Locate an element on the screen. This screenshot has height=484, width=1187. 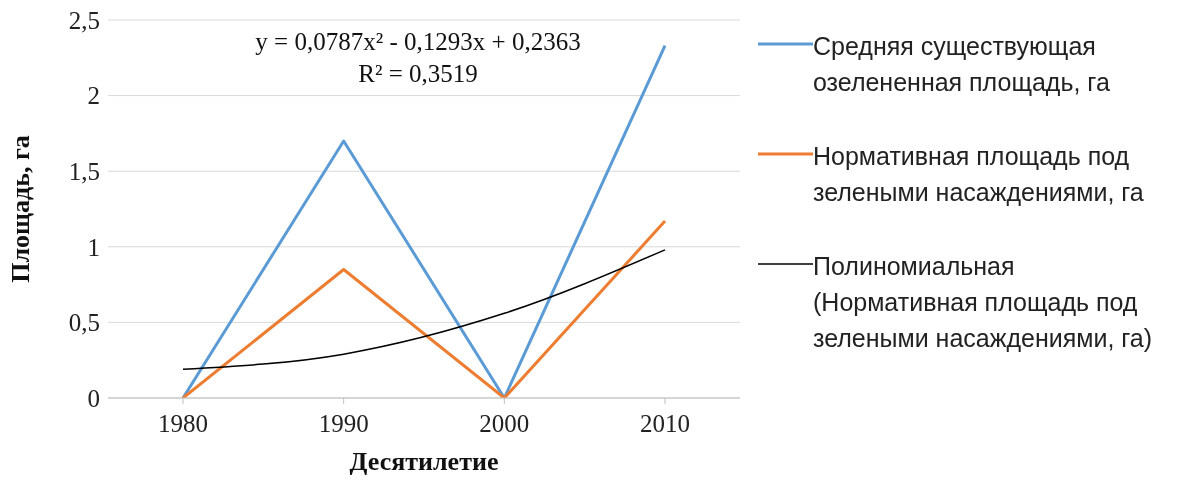
legend-label: Нормативная площадь под зелеными насаждениями, га is located at coordinates (979, 174).